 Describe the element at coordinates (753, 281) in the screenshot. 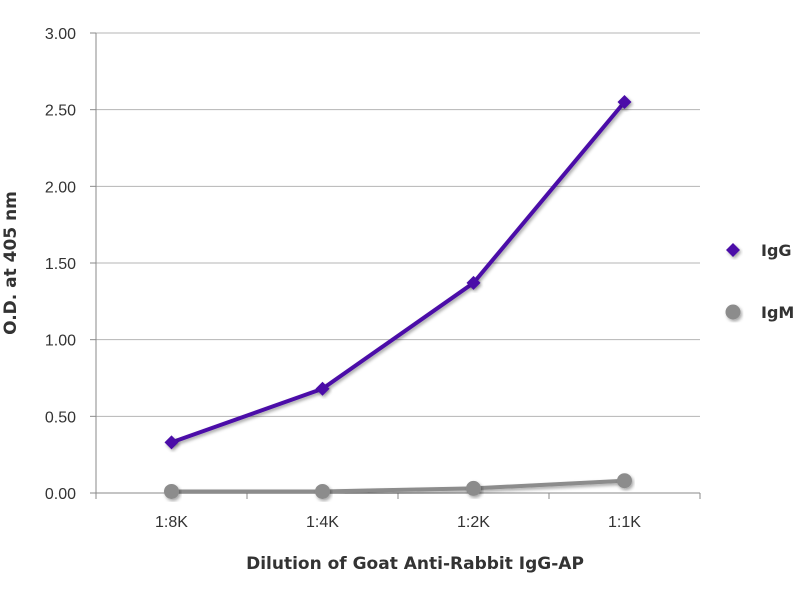

I see `legend: IgG IgM` at that location.